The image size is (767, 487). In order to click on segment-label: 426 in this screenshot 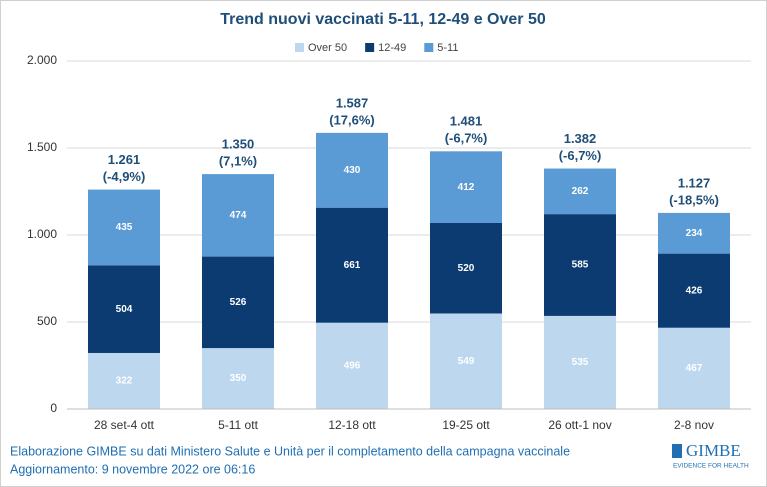, I will do `click(694, 290)`.